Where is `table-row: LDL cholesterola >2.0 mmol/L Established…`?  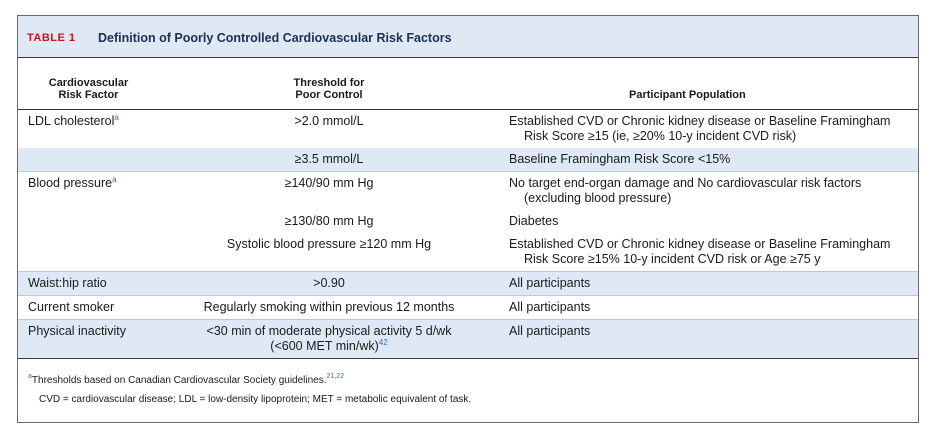
table-row: LDL cholesterola >2.0 mmol/L Established… is located at coordinates (468, 128).